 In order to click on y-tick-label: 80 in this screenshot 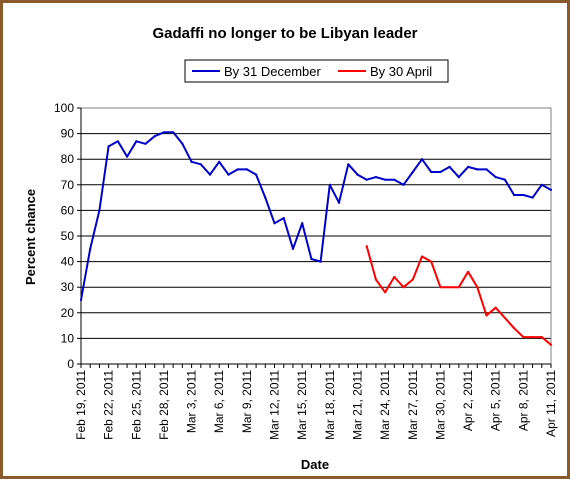, I will do `click(68, 159)`.